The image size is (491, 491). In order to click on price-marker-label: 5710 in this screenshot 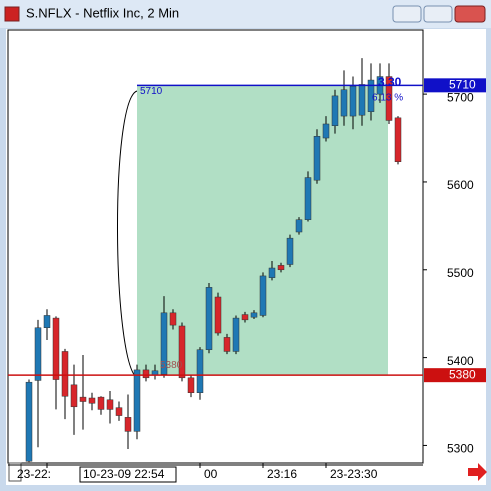, I will do `click(462, 85)`.